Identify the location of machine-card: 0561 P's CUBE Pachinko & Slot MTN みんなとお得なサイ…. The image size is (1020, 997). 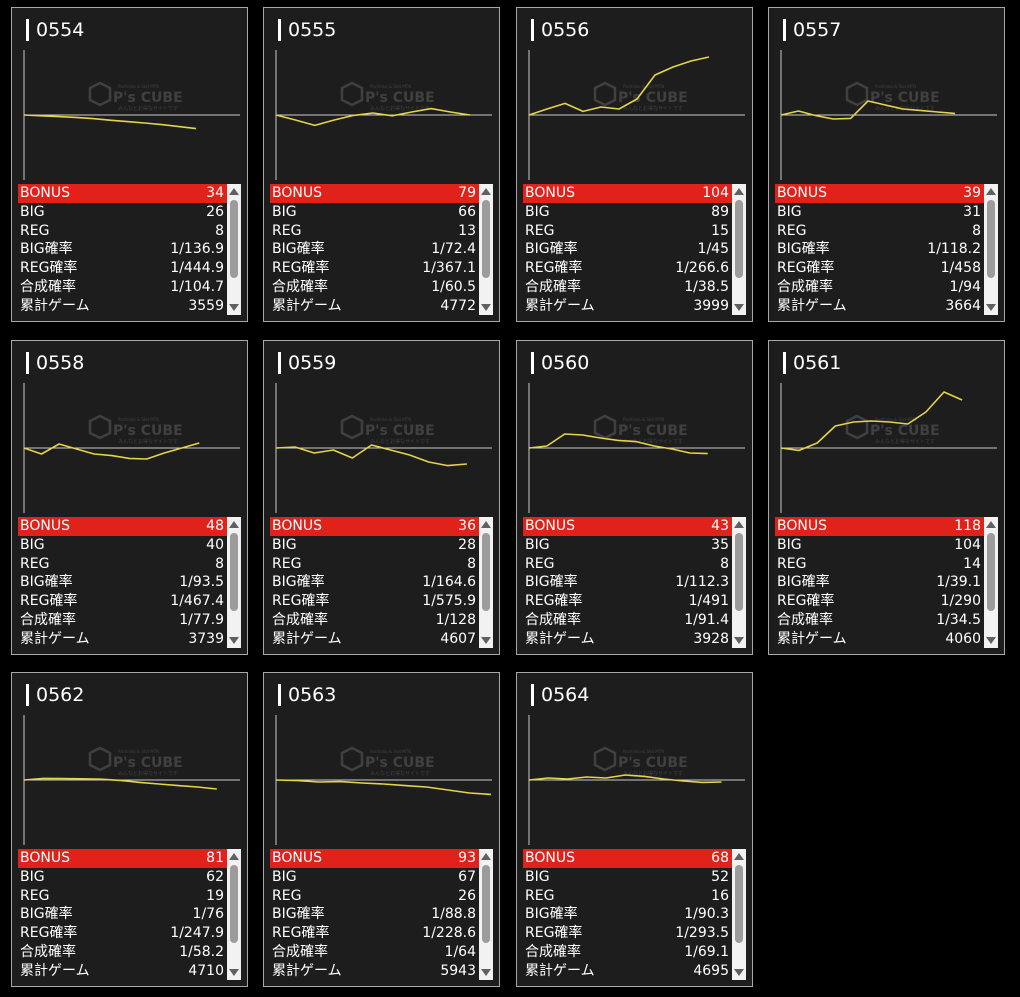
(886, 497).